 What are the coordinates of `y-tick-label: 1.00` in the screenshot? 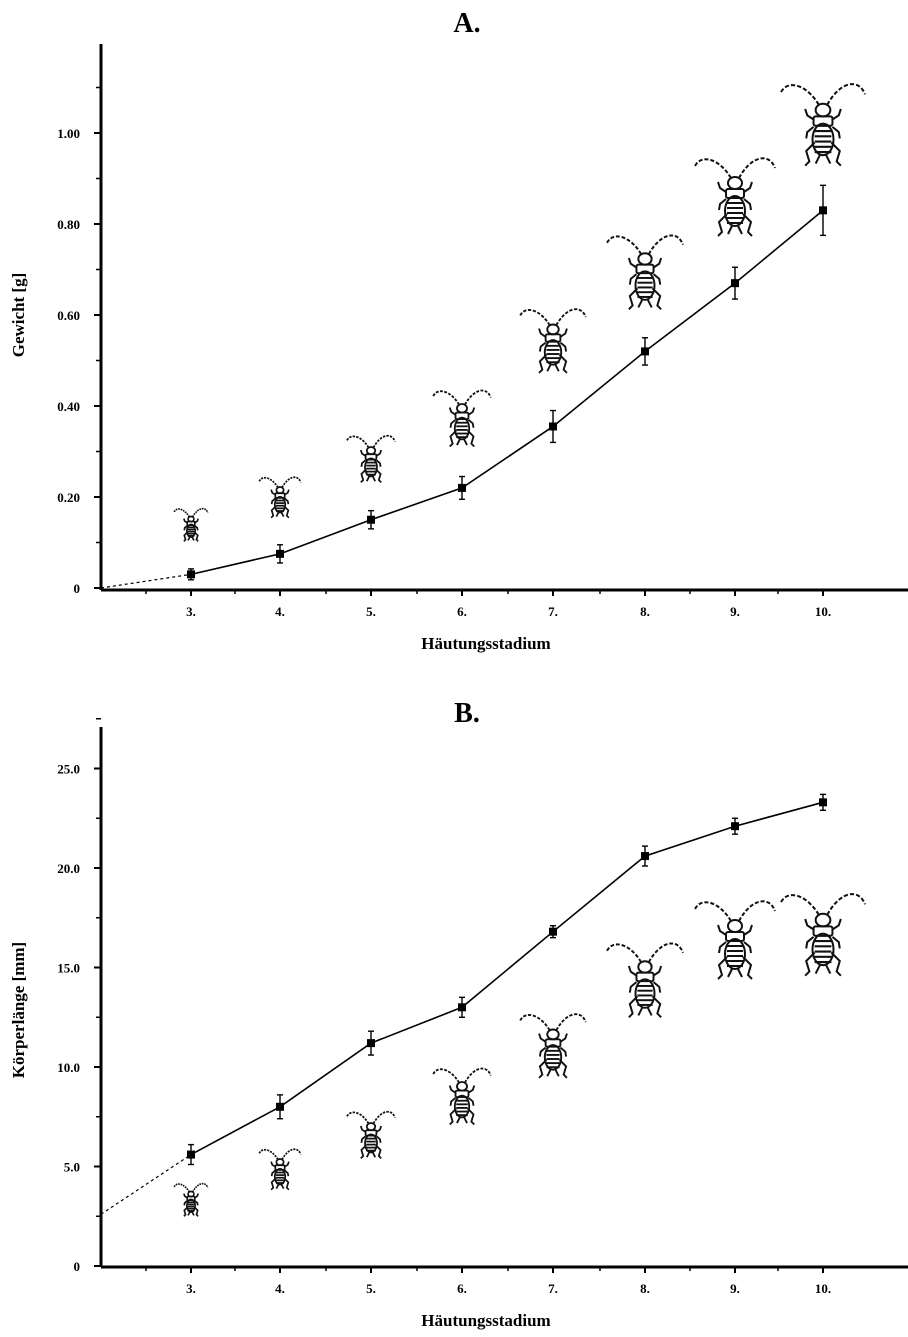 It's located at (68, 133).